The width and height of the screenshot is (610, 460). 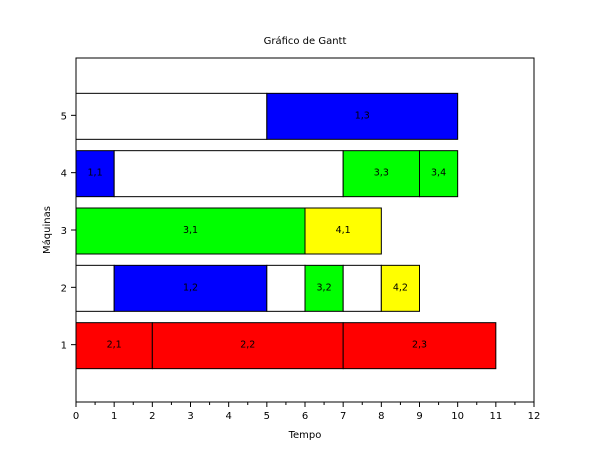 I want to click on x-tick-label-7: 7, so click(x=343, y=416).